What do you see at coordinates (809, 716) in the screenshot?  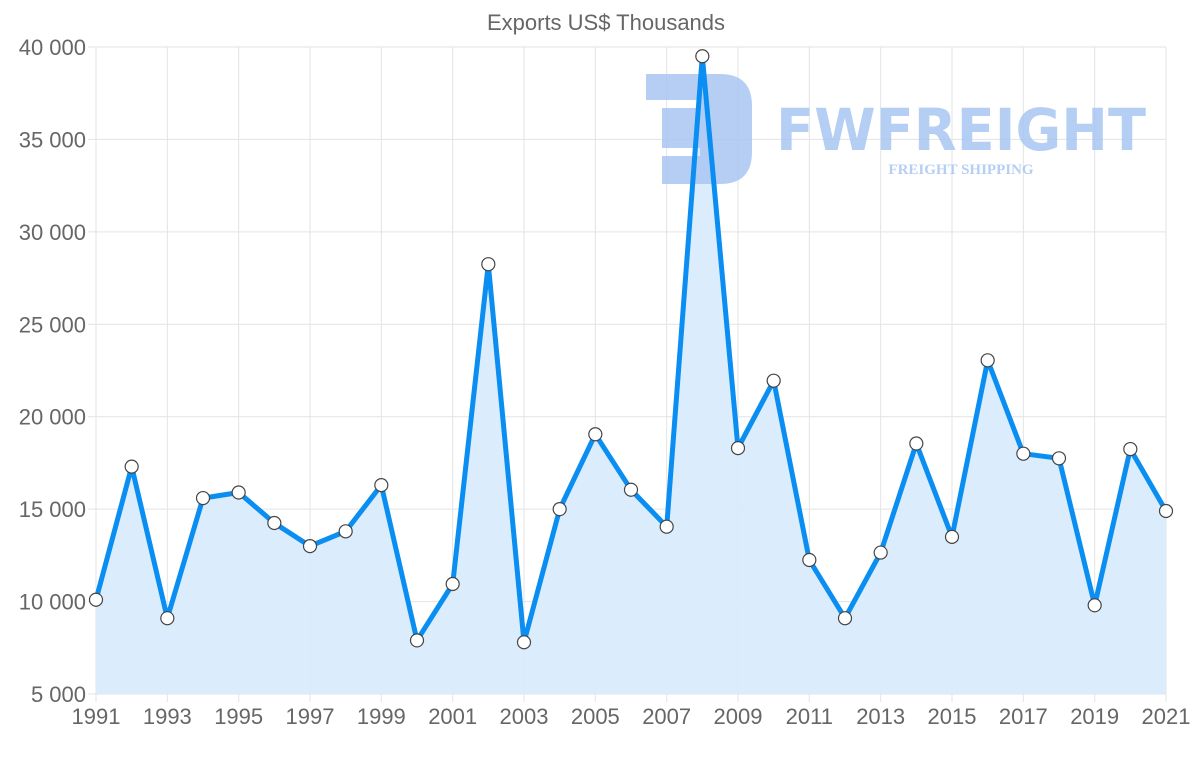 I see `x-tick-label: 2011` at bounding box center [809, 716].